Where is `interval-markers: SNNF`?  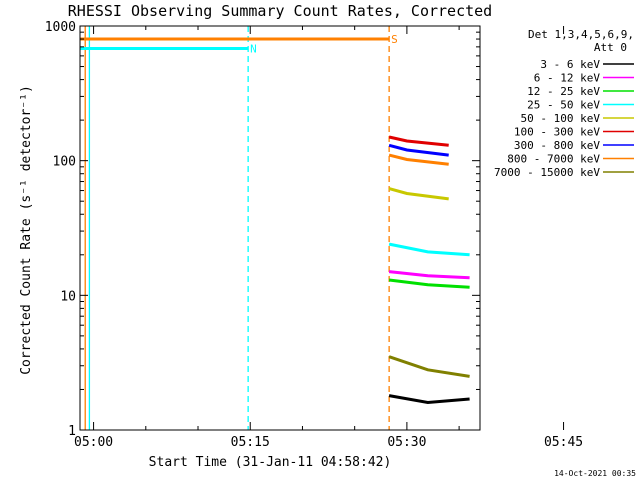 interval-markers: SNNF is located at coordinates (239, 44).